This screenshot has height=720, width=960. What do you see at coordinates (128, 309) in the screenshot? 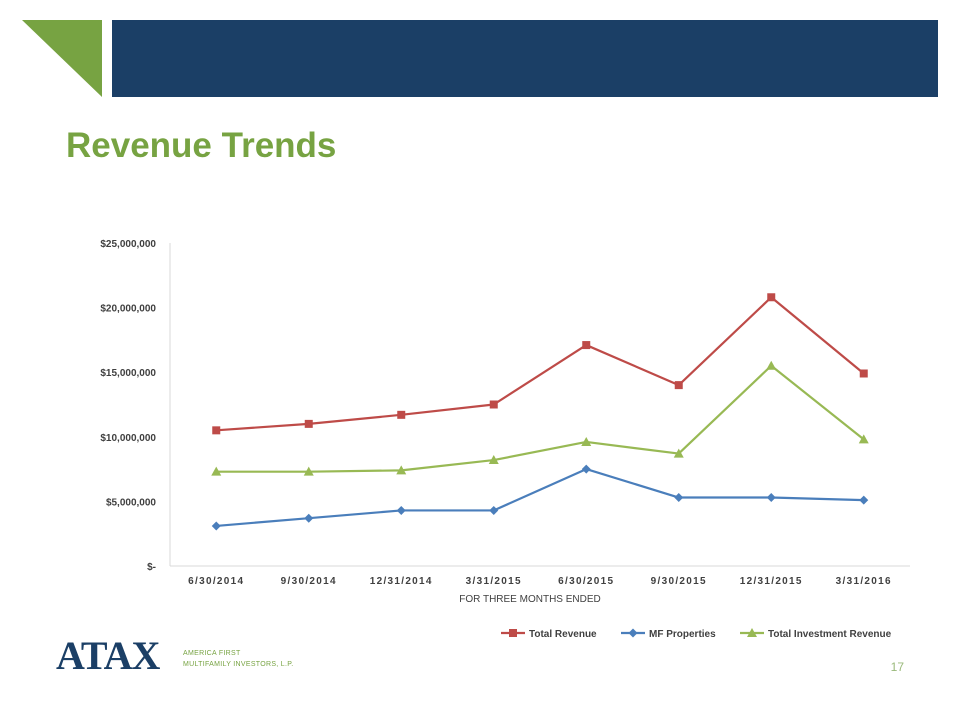
I see `y-tick-label: $20,000,000` at bounding box center [128, 309].